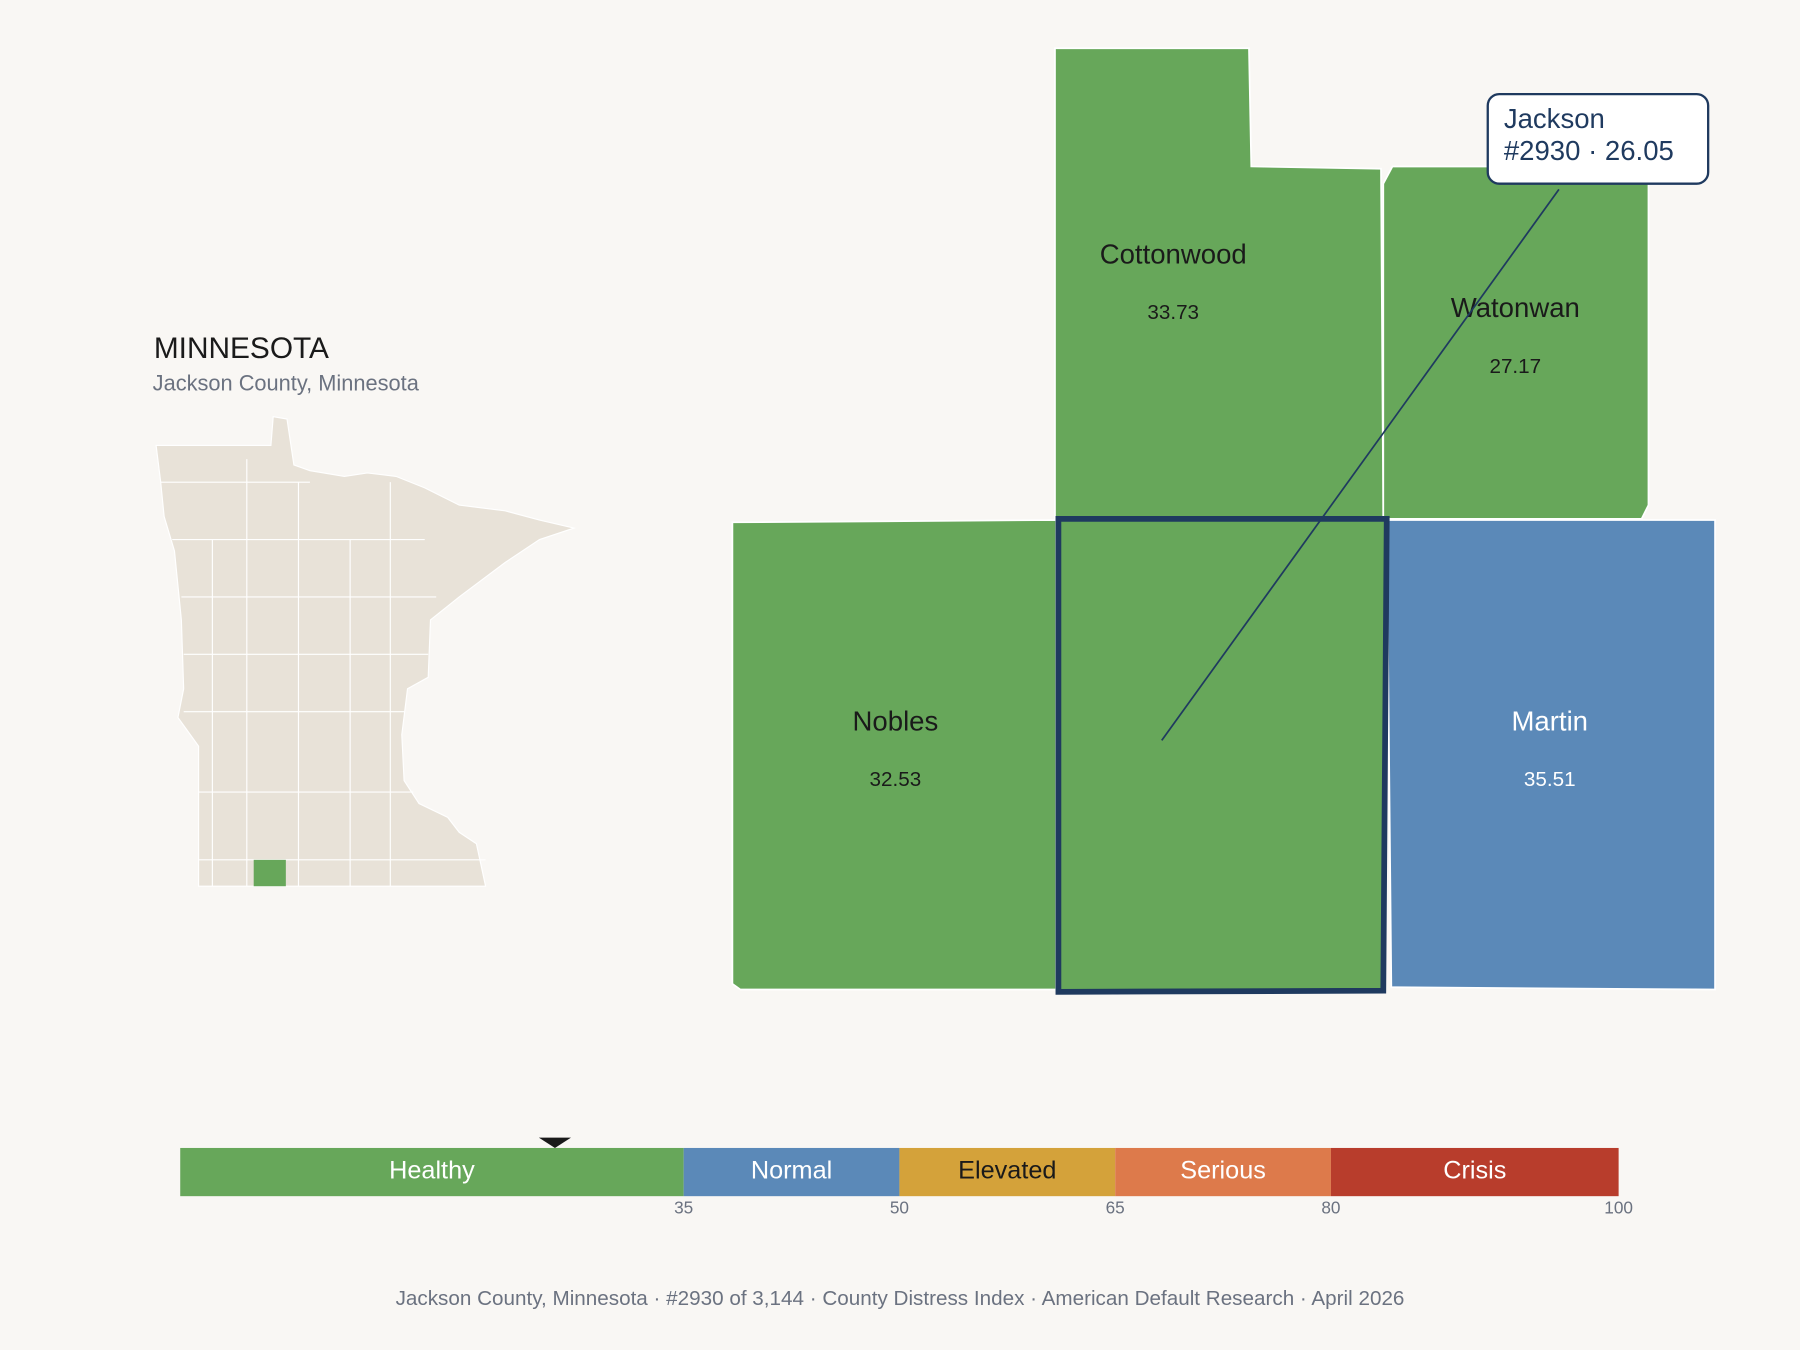 This screenshot has width=1800, height=1350. Describe the element at coordinates (1549, 720) in the screenshot. I see `county-name: Martin` at that location.